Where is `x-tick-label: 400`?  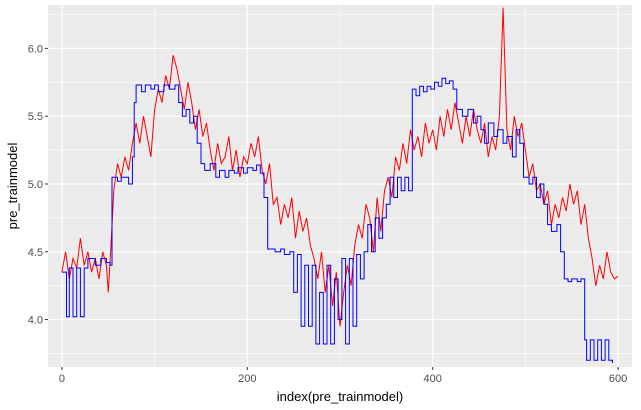
x-tick-label: 400 is located at coordinates (433, 379).